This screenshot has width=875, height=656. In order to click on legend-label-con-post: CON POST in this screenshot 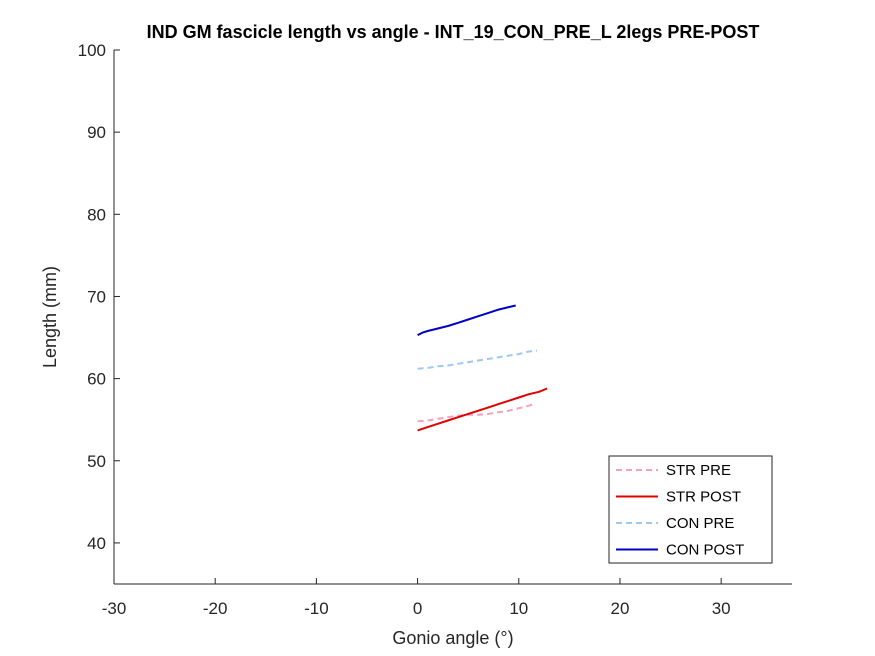, I will do `click(705, 550)`.